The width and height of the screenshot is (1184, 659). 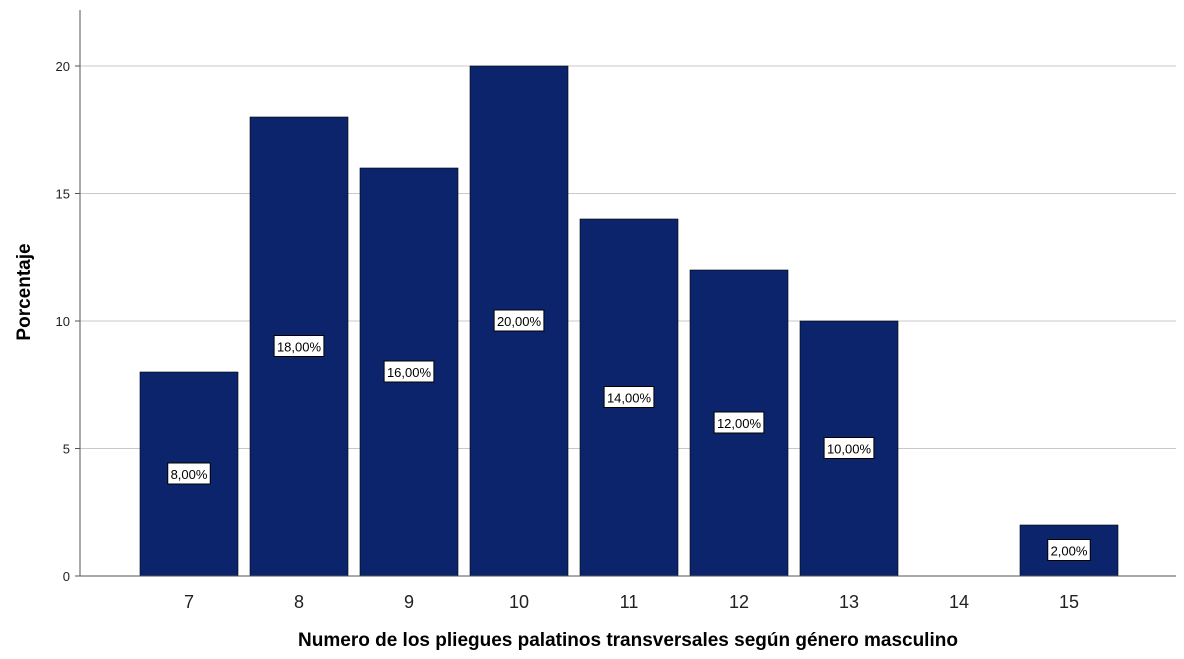 I want to click on y-tick-label: 10, so click(x=63, y=321).